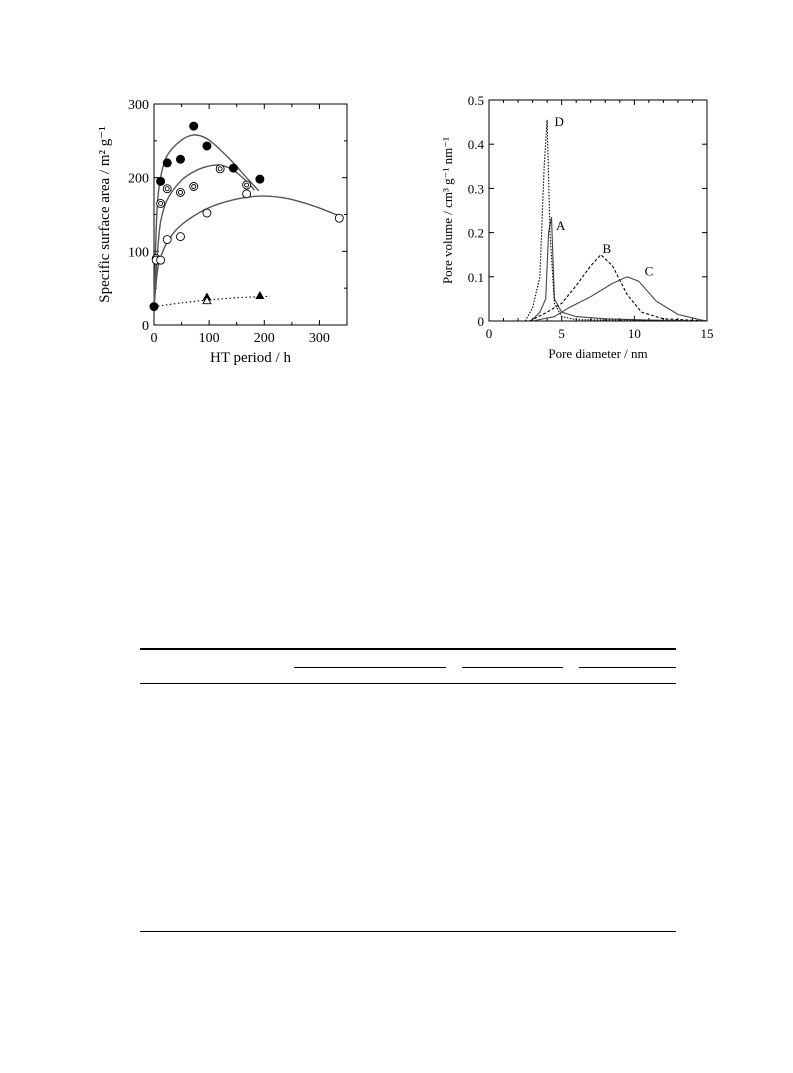  What do you see at coordinates (138, 252) in the screenshot?
I see `y-tick-label: 100` at bounding box center [138, 252].